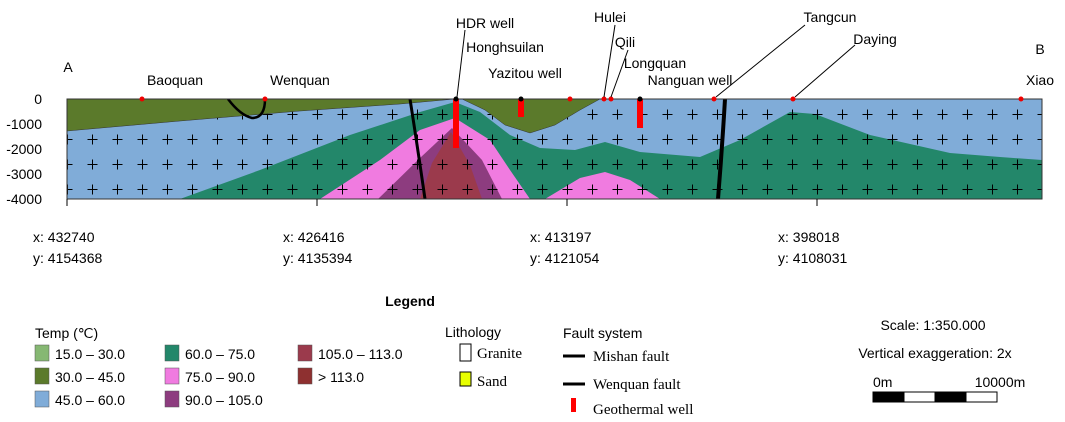 The image size is (1065, 422). What do you see at coordinates (522, 377) in the screenshot?
I see `legend-symbols` at bounding box center [522, 377].